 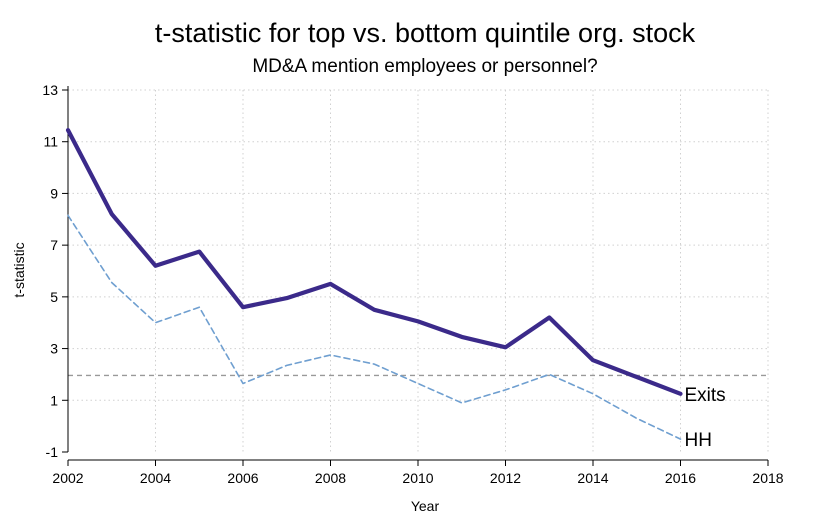 I want to click on y-tick-label: 13, so click(x=50, y=90).